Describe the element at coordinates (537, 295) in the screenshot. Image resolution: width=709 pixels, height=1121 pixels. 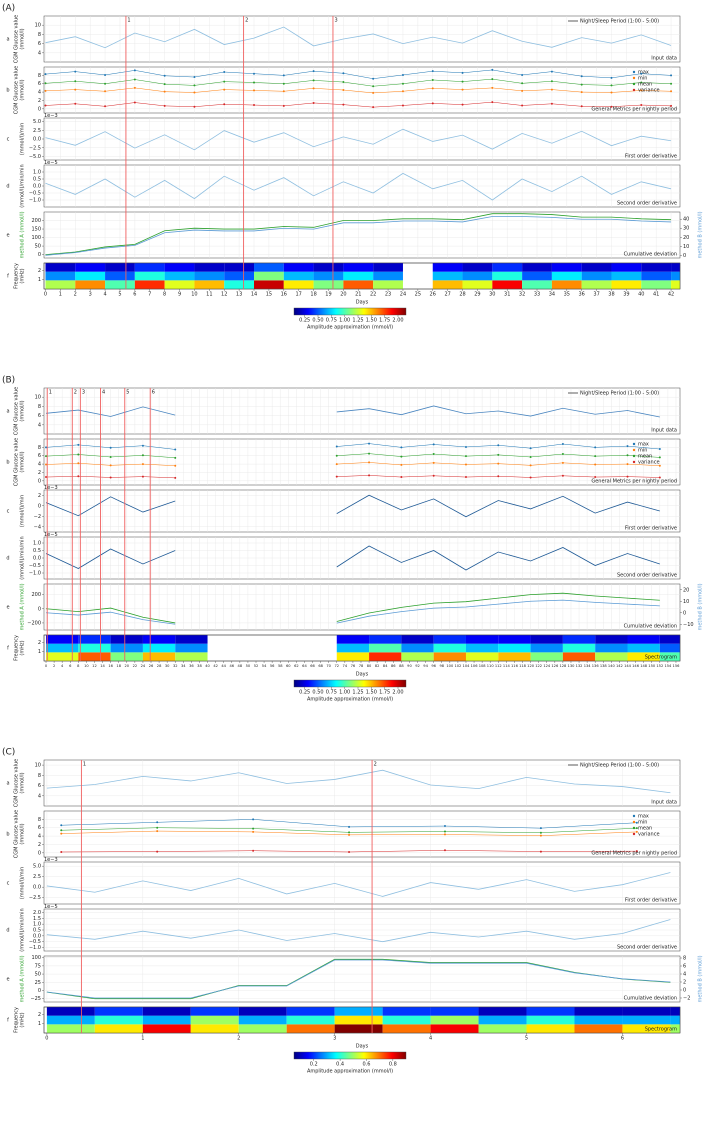
I see `x-tick-label: 33` at that location.